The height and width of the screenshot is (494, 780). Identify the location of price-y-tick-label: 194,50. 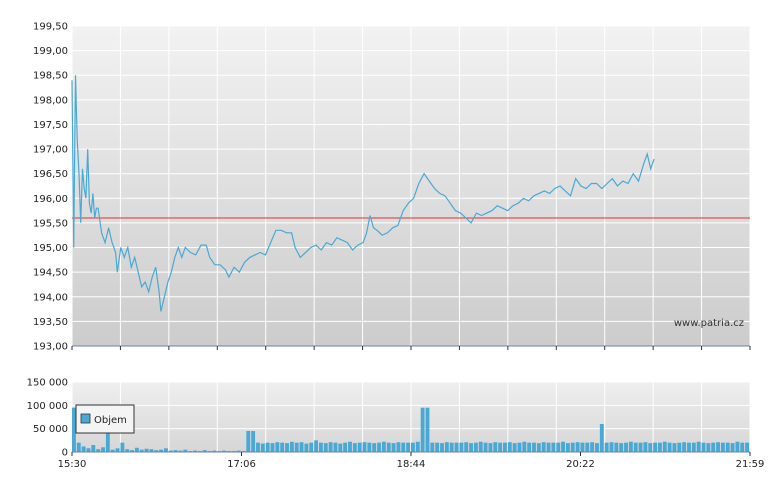
(50, 273).